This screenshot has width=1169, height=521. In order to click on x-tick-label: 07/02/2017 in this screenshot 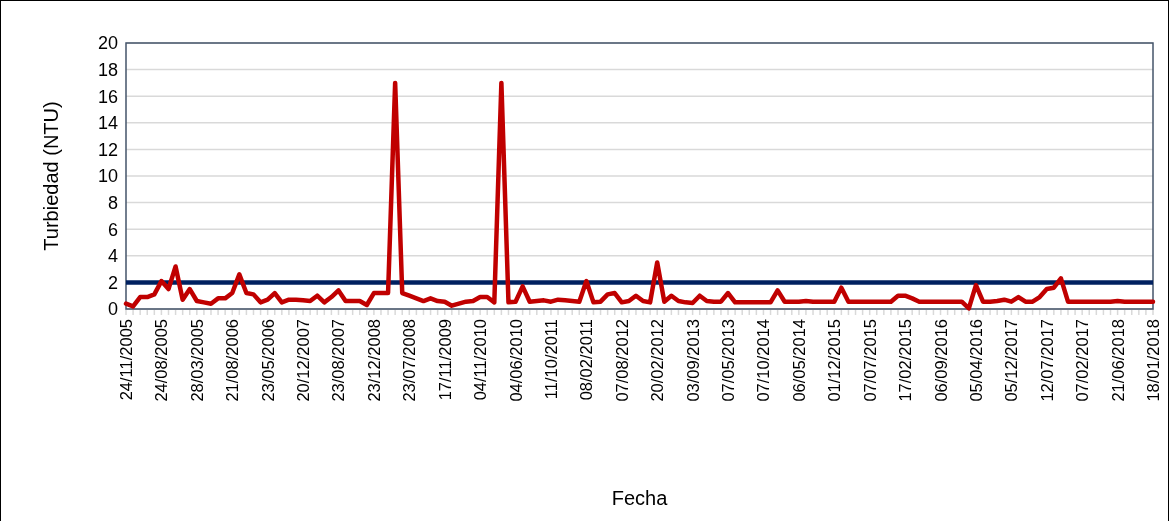, I will do `click(1082, 360)`.